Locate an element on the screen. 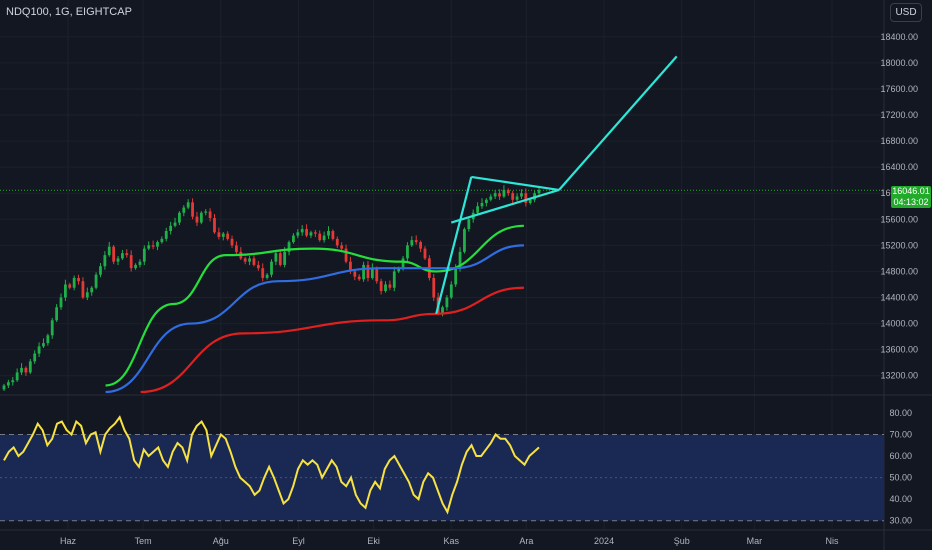  bar-countdown: 04:13:02 is located at coordinates (911, 202).